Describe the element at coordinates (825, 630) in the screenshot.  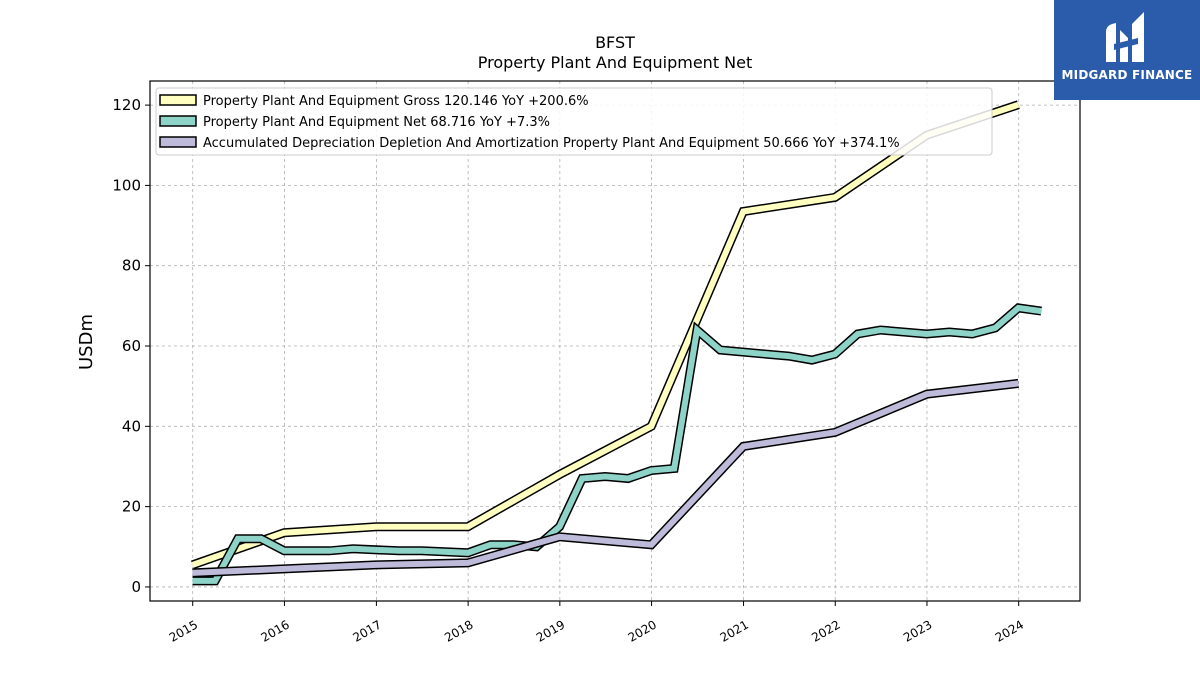
I see `x-tick-label: 2022` at that location.